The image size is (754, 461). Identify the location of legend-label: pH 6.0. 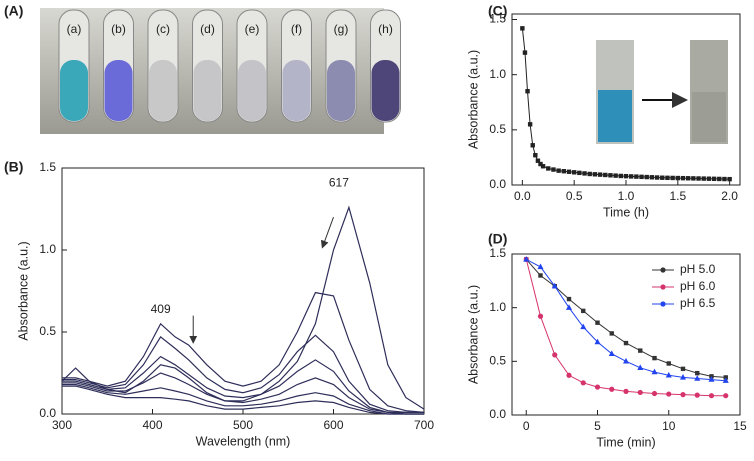
(698, 286).